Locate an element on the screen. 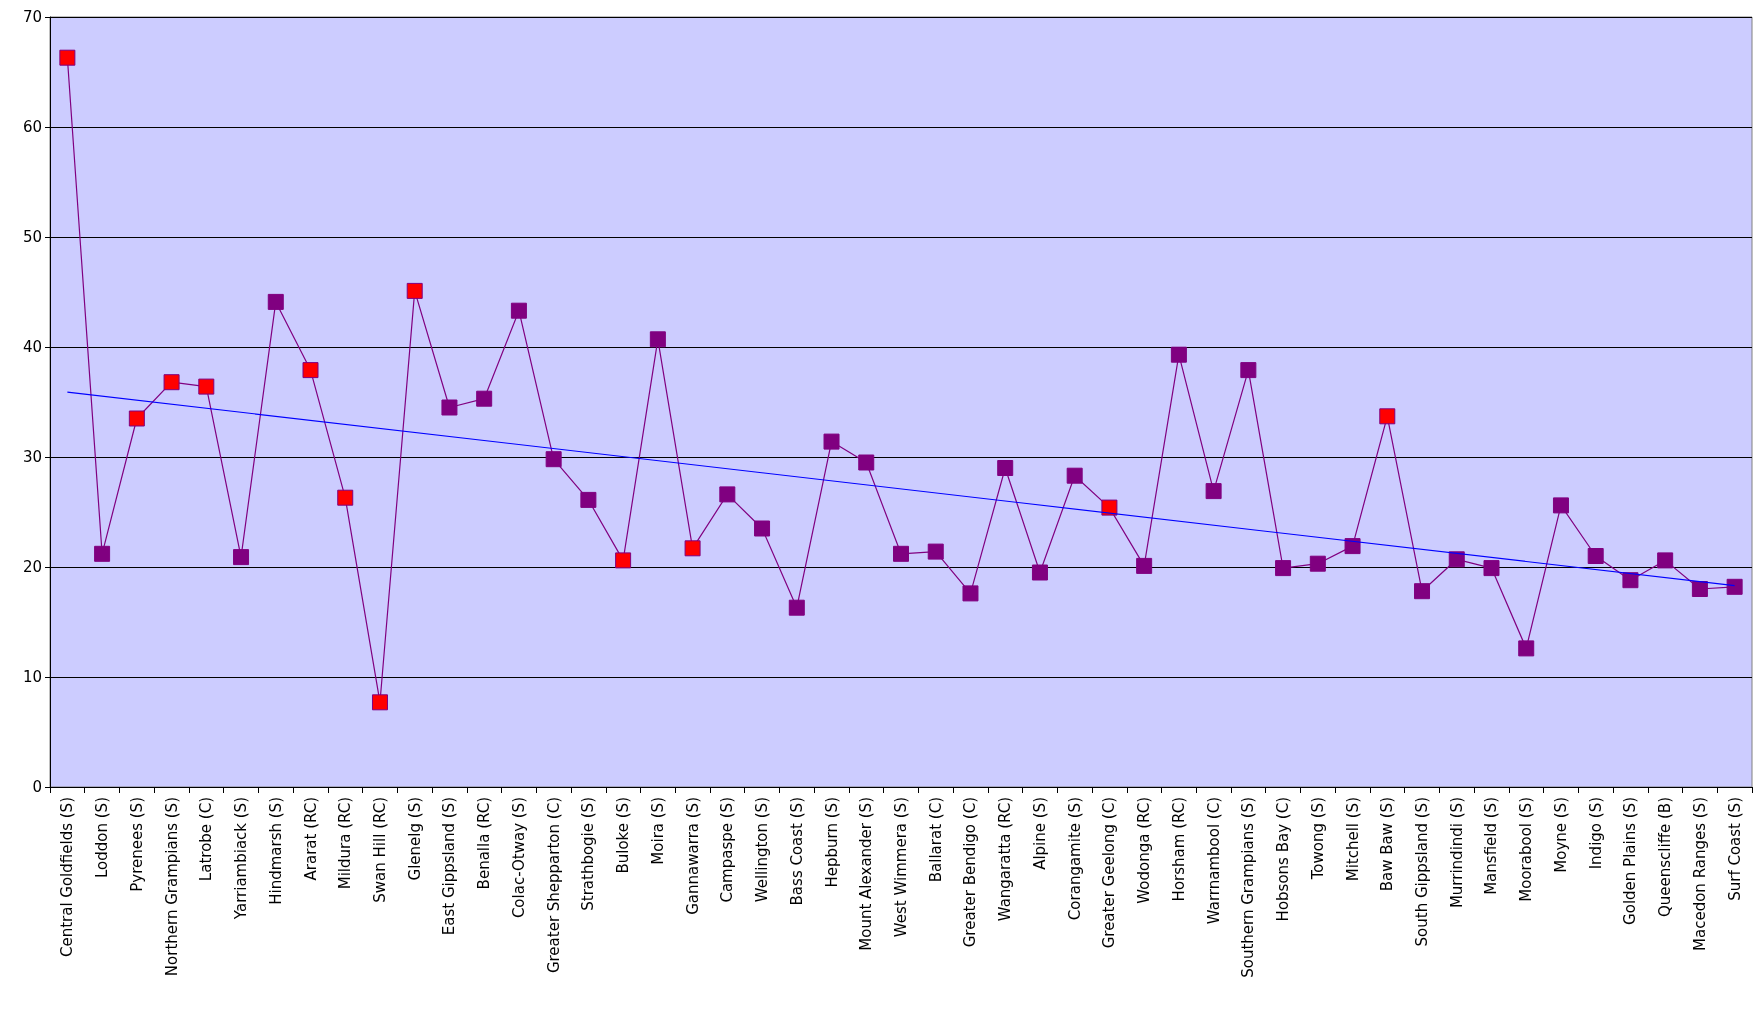  x-tick-label: Moyne (S) is located at coordinates (1560, 835).